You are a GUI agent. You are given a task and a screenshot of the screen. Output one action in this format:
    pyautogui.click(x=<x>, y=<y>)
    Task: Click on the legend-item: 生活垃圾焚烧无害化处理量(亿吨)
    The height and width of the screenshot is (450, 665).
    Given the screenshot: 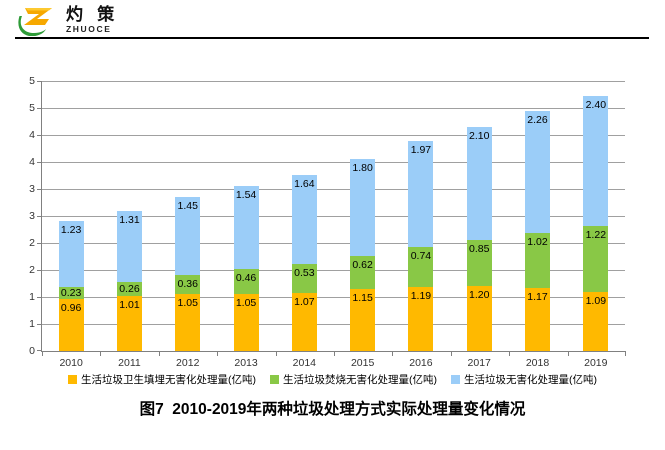 What is the action you would take?
    pyautogui.click(x=353, y=379)
    